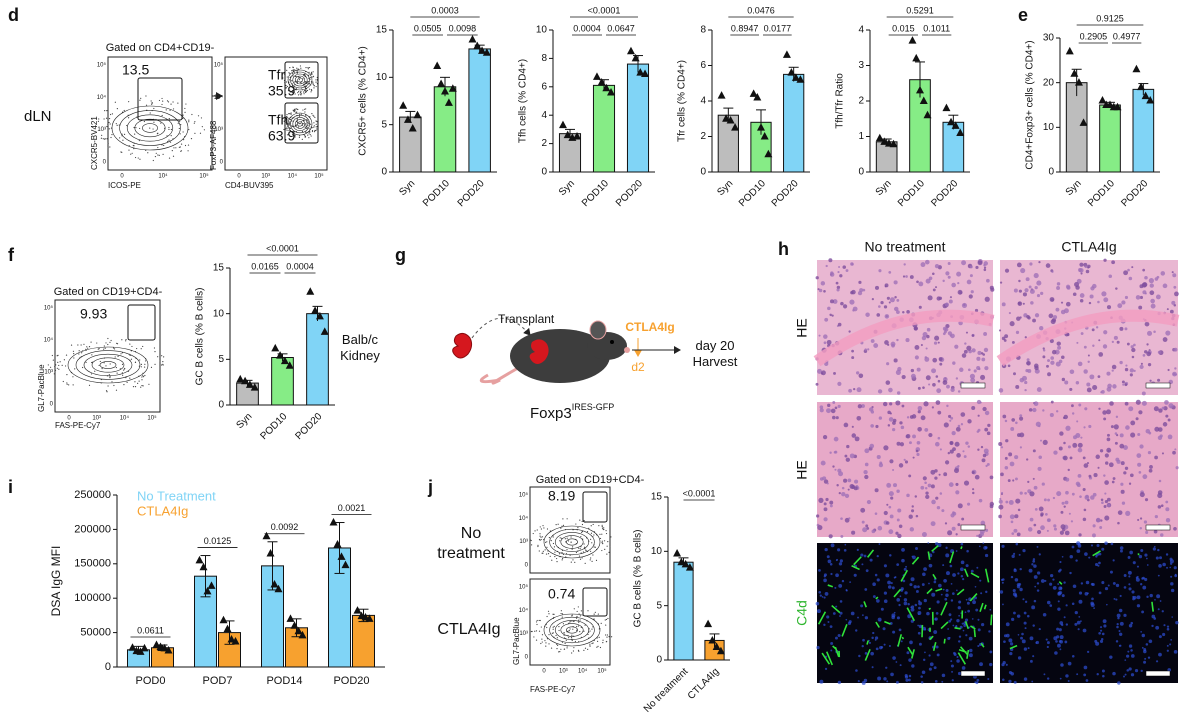  What do you see at coordinates (319, 176) in the screenshot?
I see `flow-x-tick-label: 10⁵` at bounding box center [319, 176].